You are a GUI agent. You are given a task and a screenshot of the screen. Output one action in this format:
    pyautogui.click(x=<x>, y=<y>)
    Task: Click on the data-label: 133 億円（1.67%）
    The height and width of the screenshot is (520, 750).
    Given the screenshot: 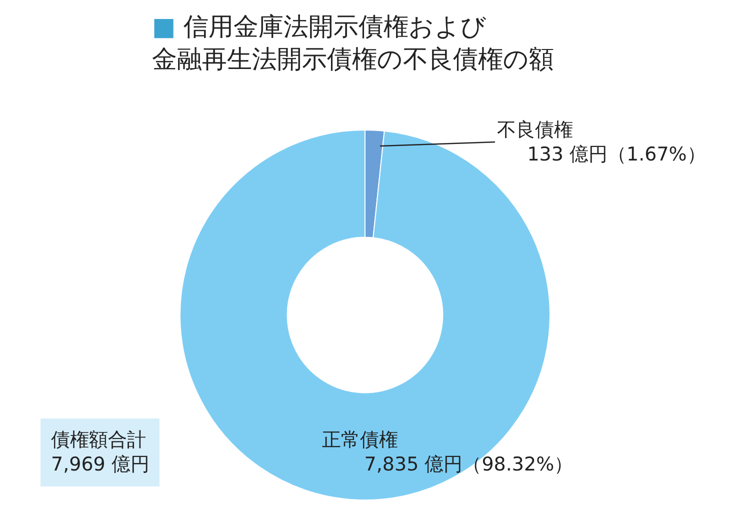 What is the action you would take?
    pyautogui.click(x=601, y=155)
    